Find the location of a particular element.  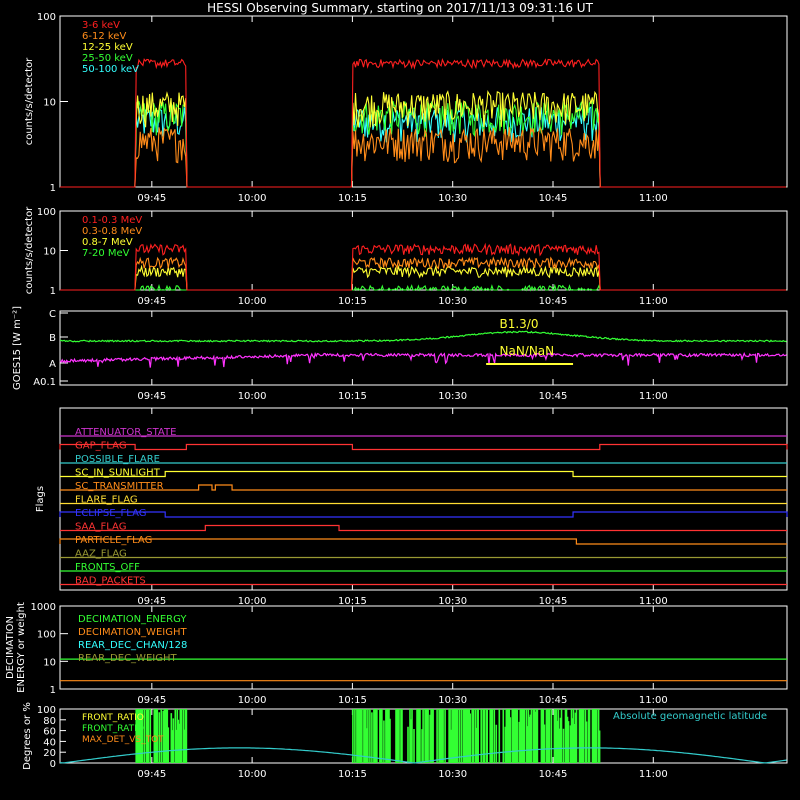

lightcurve_low-xtick-label: 10:15 is located at coordinates (352, 198).